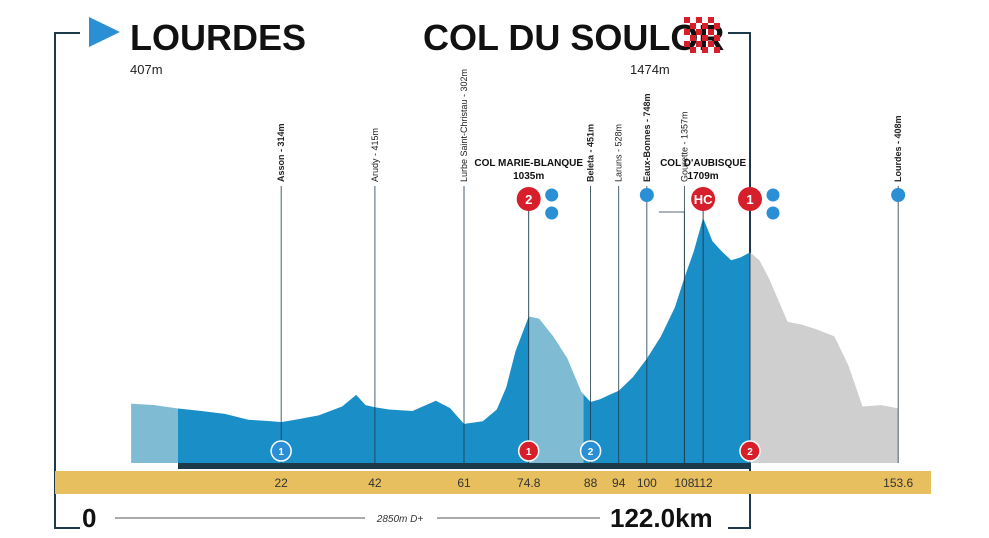 The image size is (989, 538). Describe the element at coordinates (591, 153) in the screenshot. I see `waypoint-label: Beleta - 451m` at that location.